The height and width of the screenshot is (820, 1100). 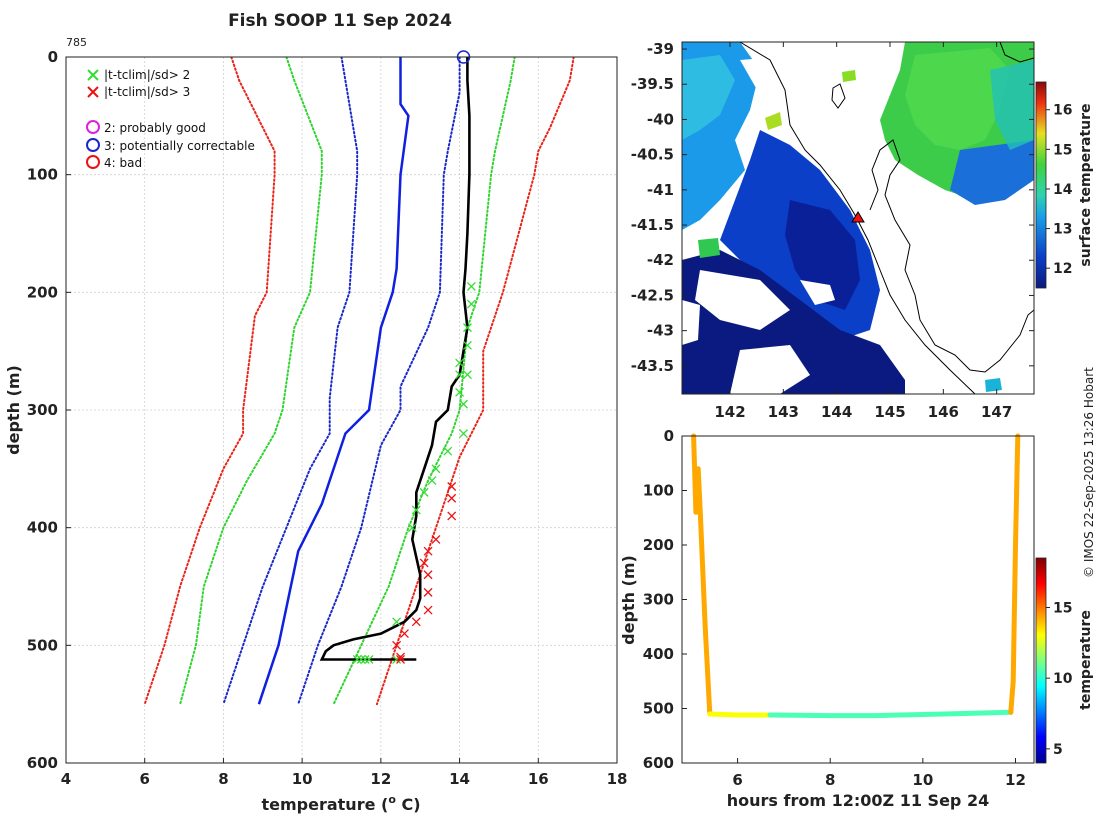 I want to click on legend-label-qc2: 2: probably good, so click(x=155, y=128).